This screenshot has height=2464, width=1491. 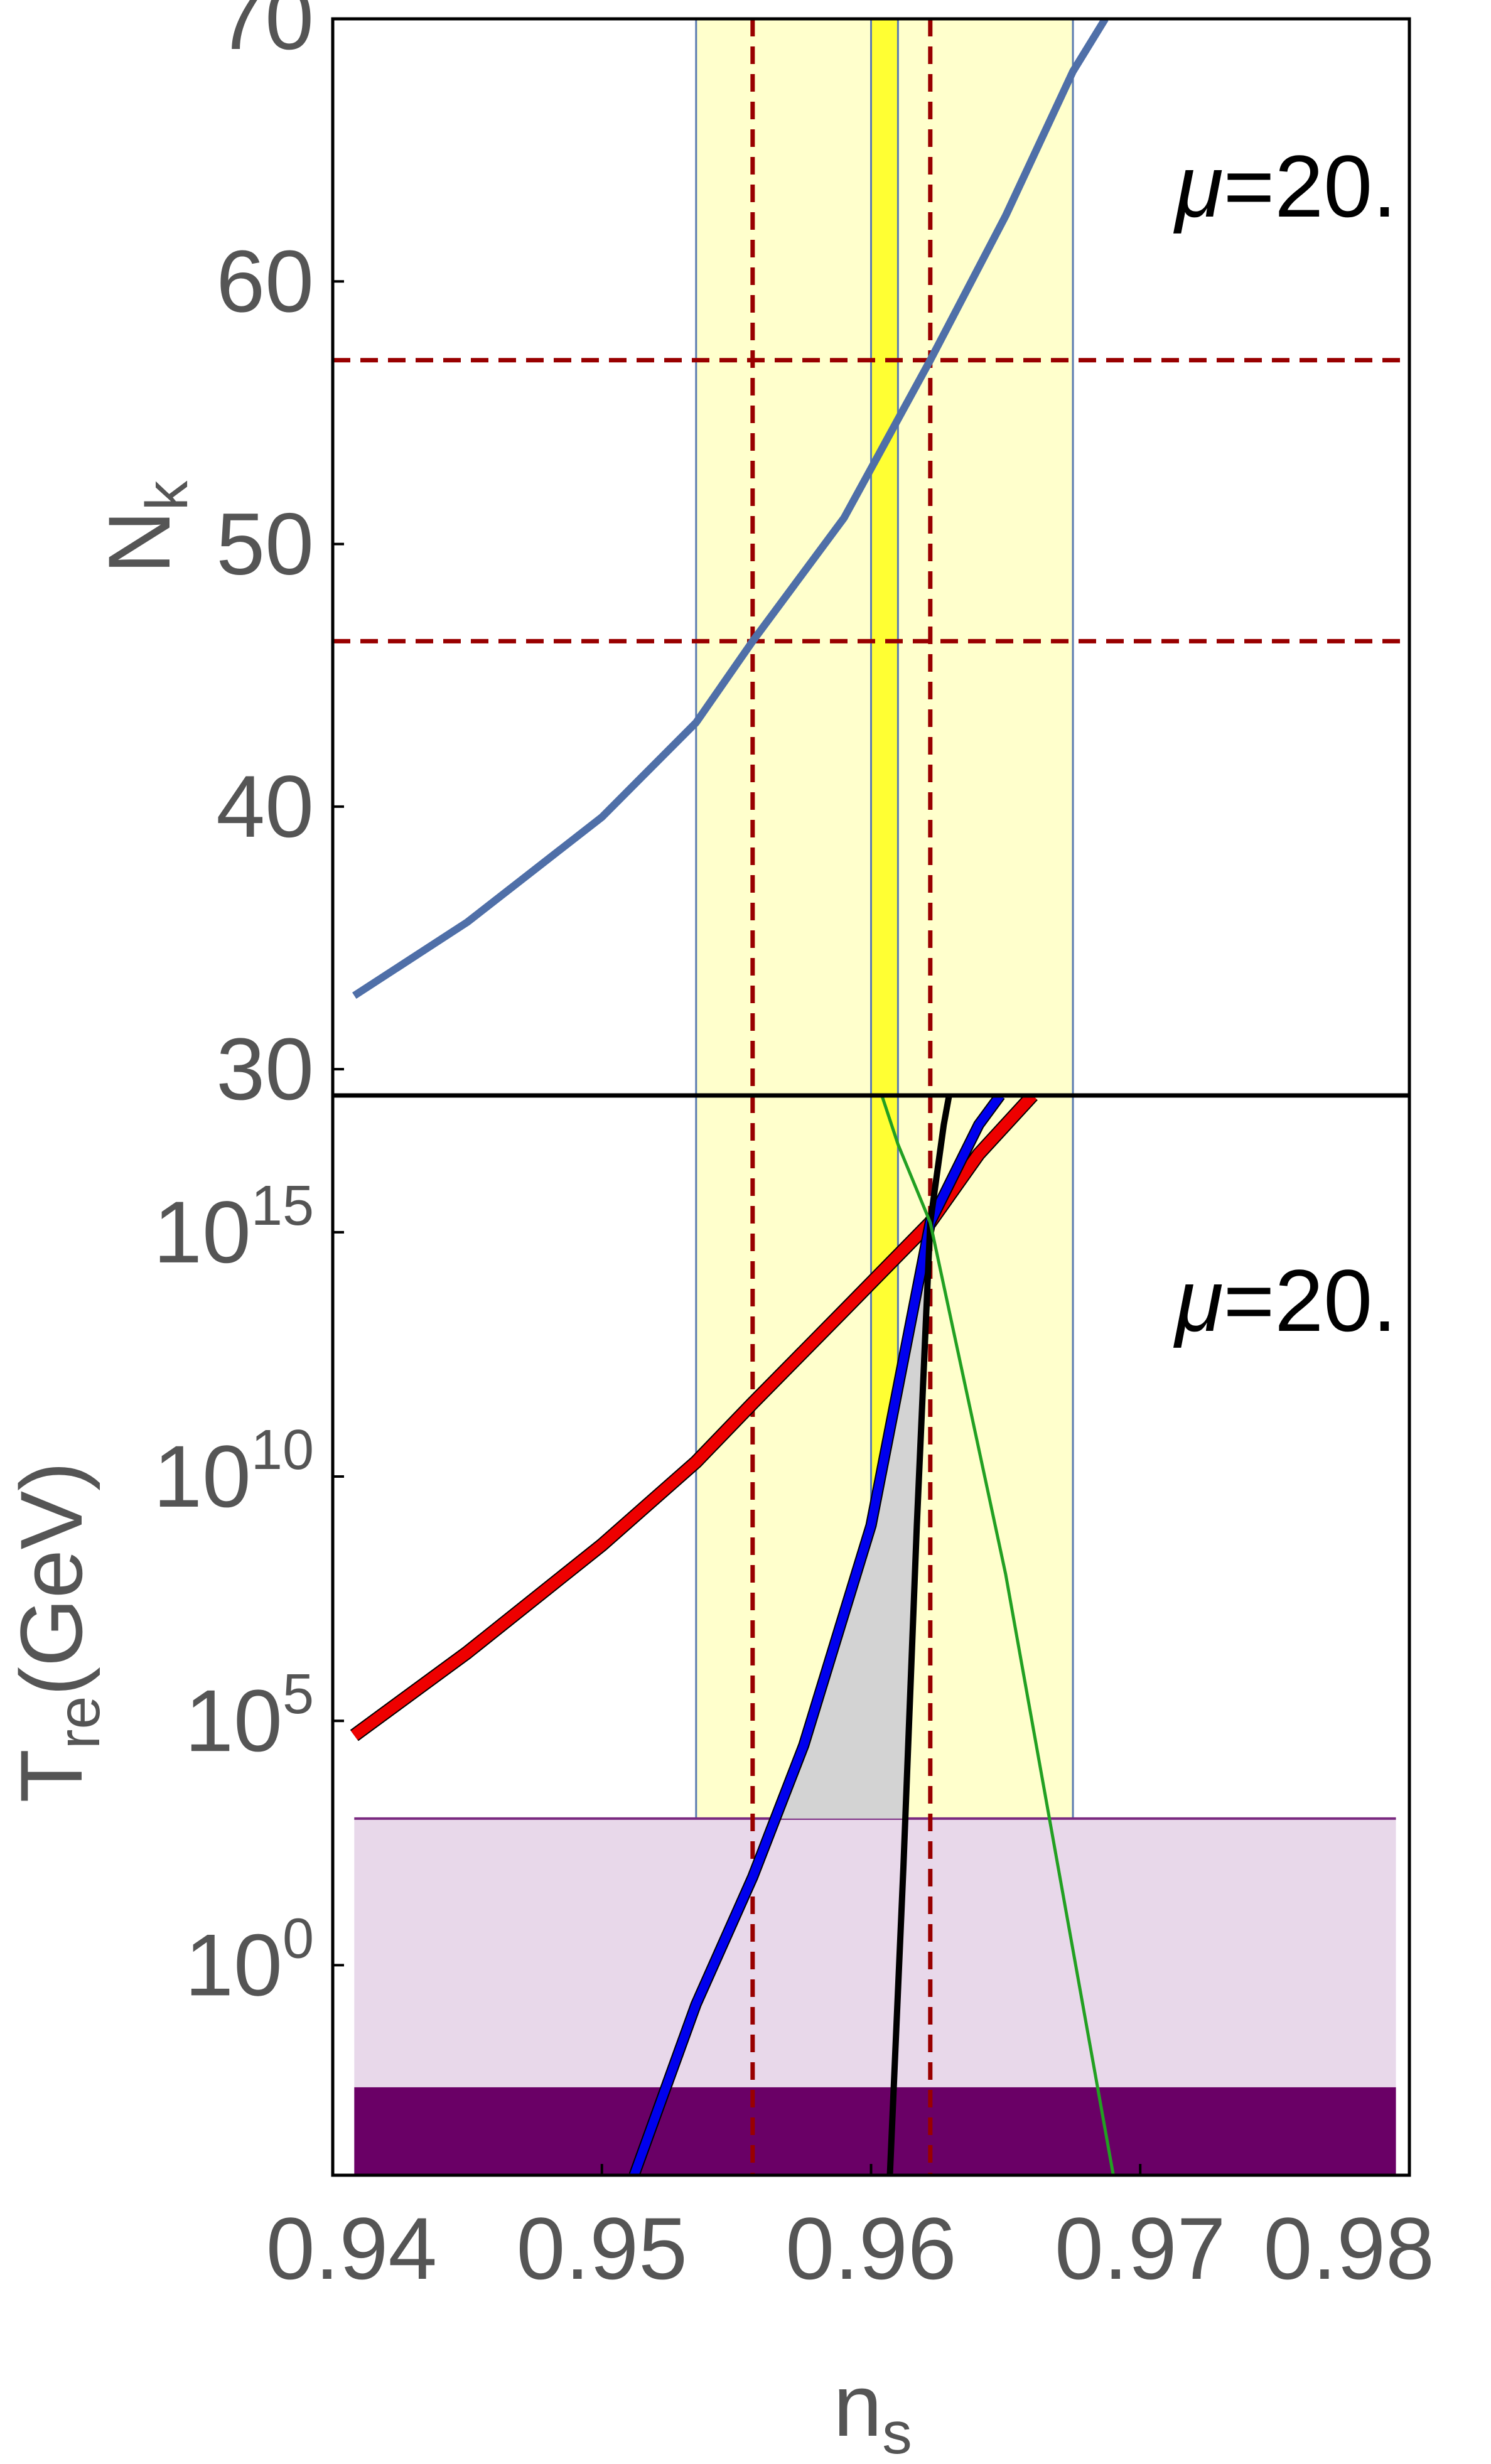 I want to click on x-label-sub: s, so click(x=897, y=2432).